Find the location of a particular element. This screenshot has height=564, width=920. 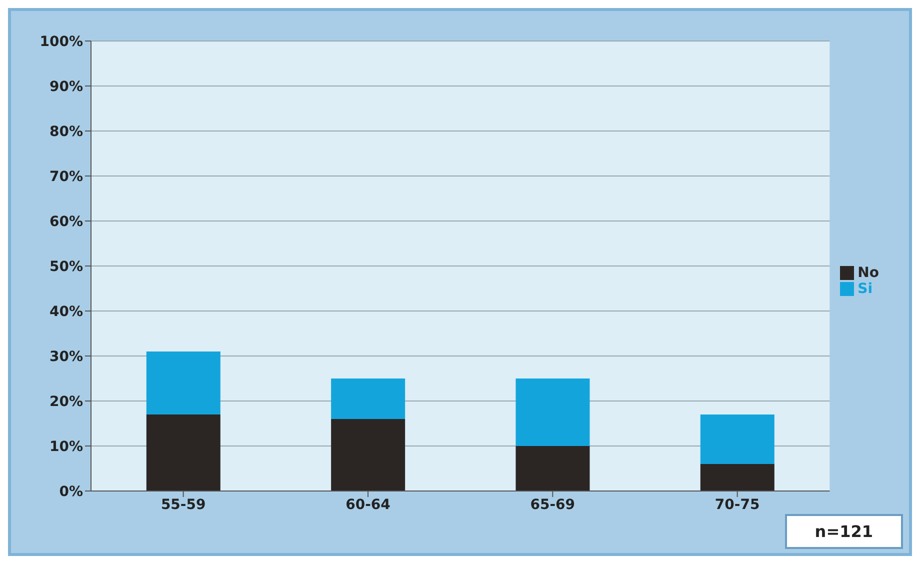

y-tick-label: 20% is located at coordinates (66, 402).